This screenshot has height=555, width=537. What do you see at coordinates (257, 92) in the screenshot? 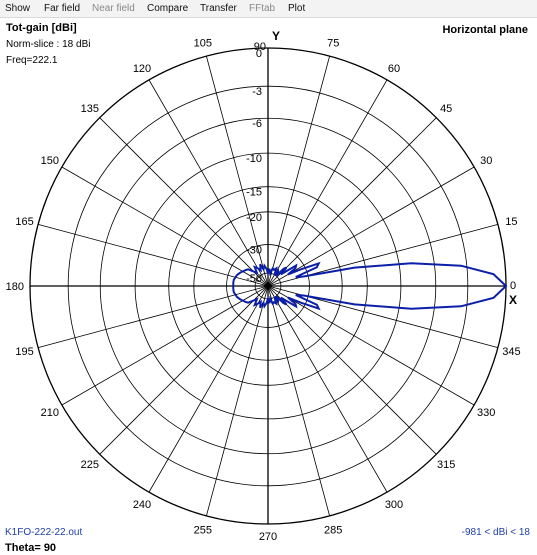
I see `ring-label: -3` at bounding box center [257, 92].